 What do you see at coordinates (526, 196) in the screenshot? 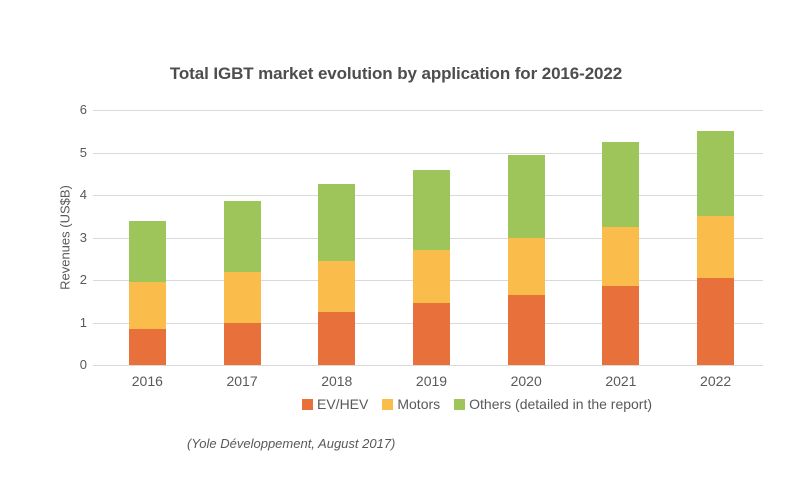
I see `bar-segment-2020-others` at bounding box center [526, 196].